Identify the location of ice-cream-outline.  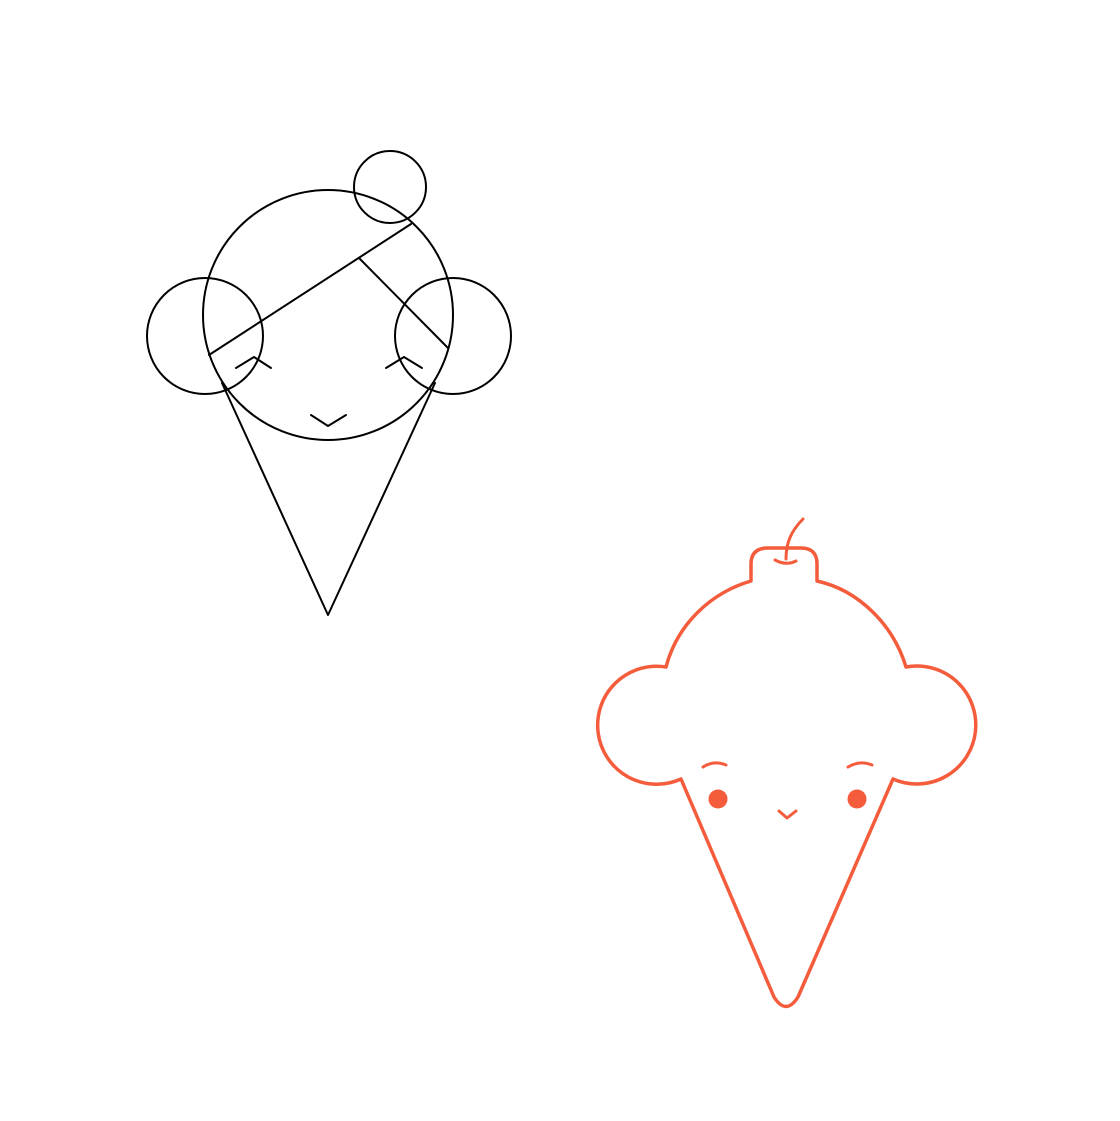
(786, 777).